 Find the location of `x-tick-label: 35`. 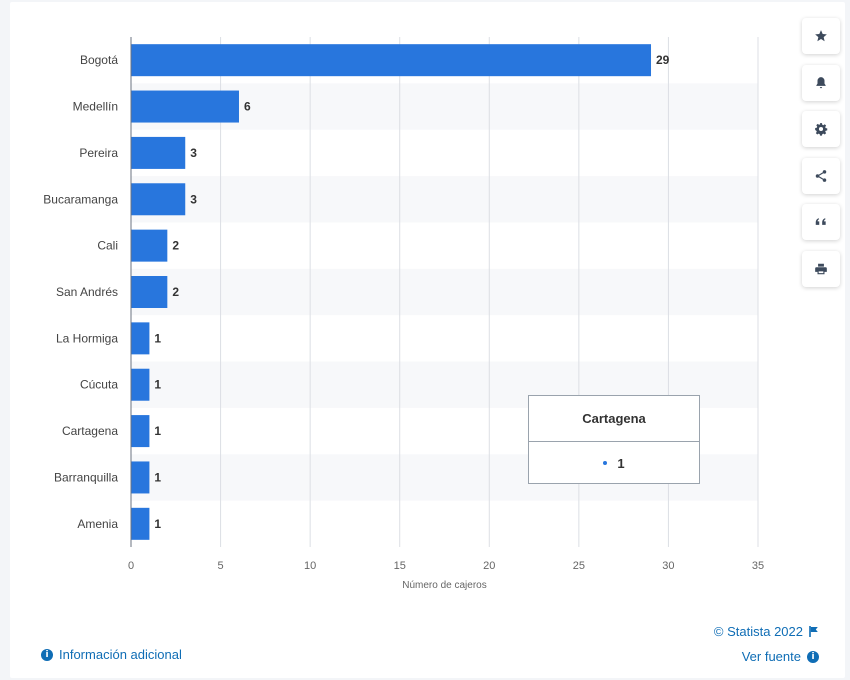

x-tick-label: 35 is located at coordinates (758, 566).